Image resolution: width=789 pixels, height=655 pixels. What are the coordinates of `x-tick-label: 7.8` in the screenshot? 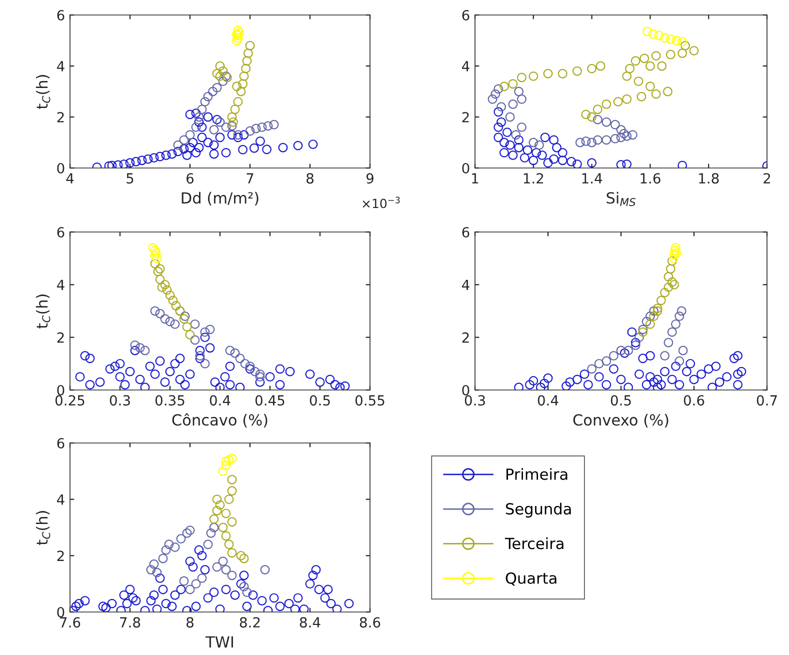 It's located at (130, 622).